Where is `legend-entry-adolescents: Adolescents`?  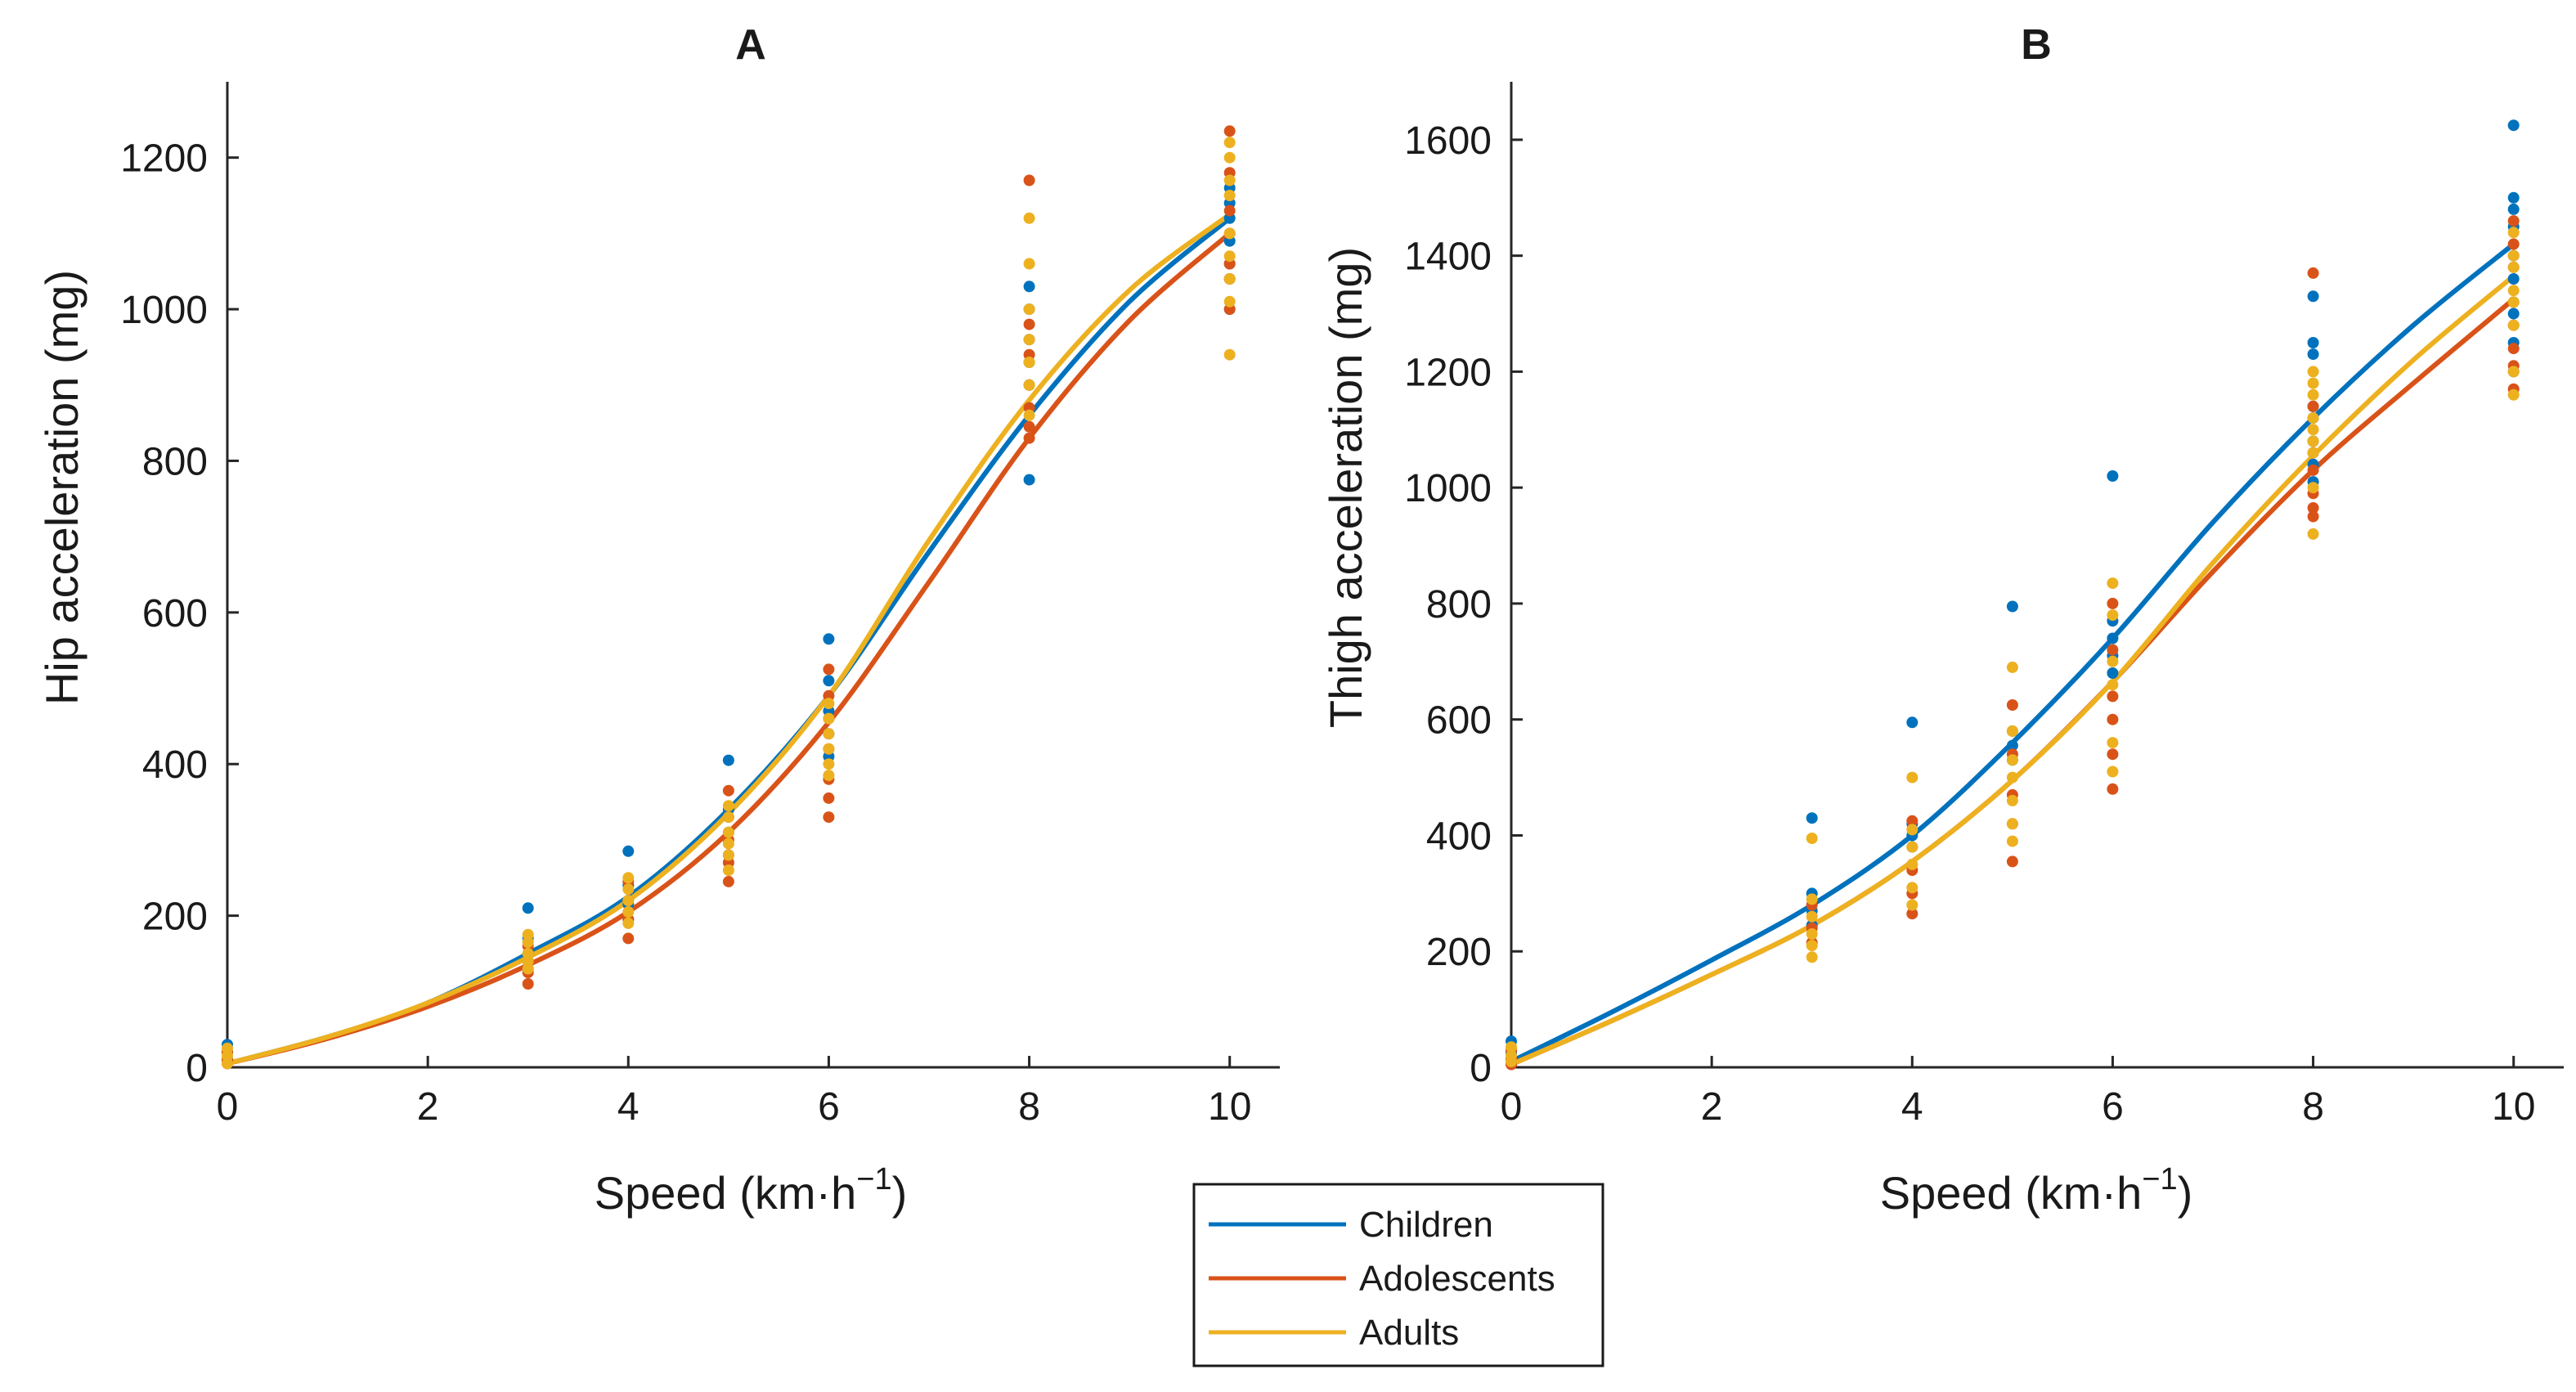 legend-entry-adolescents: Adolescents is located at coordinates (1382, 1279).